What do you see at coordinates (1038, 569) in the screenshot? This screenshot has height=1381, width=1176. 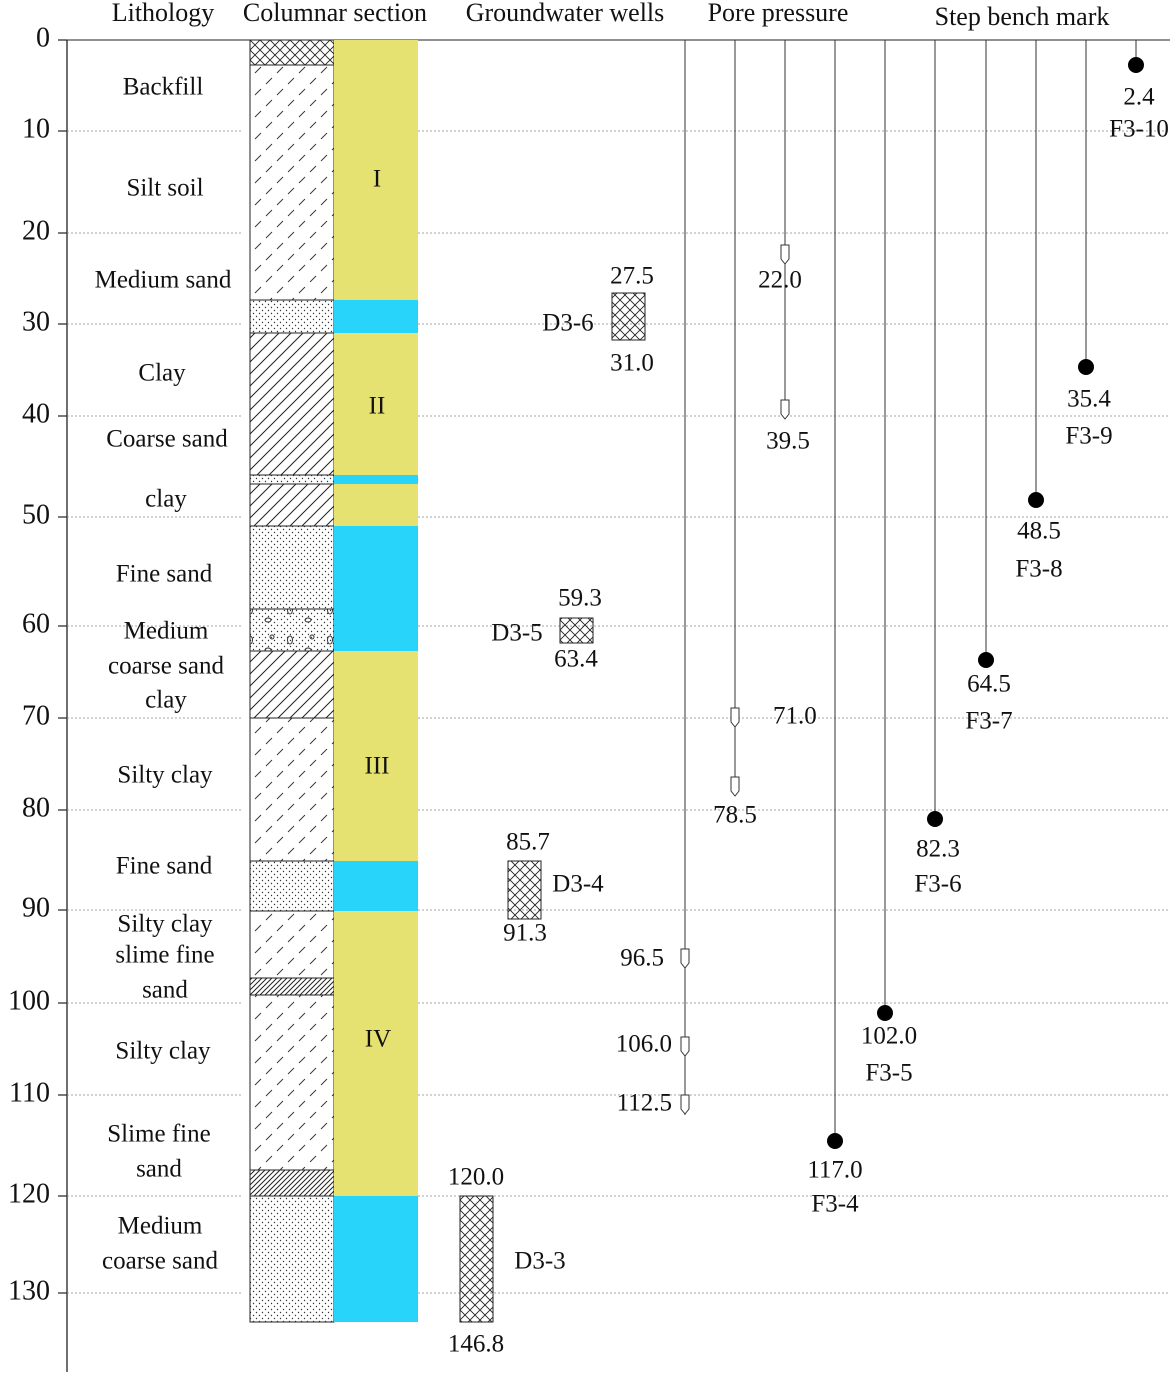 I see `bench-mark-name: F3-8` at bounding box center [1038, 569].